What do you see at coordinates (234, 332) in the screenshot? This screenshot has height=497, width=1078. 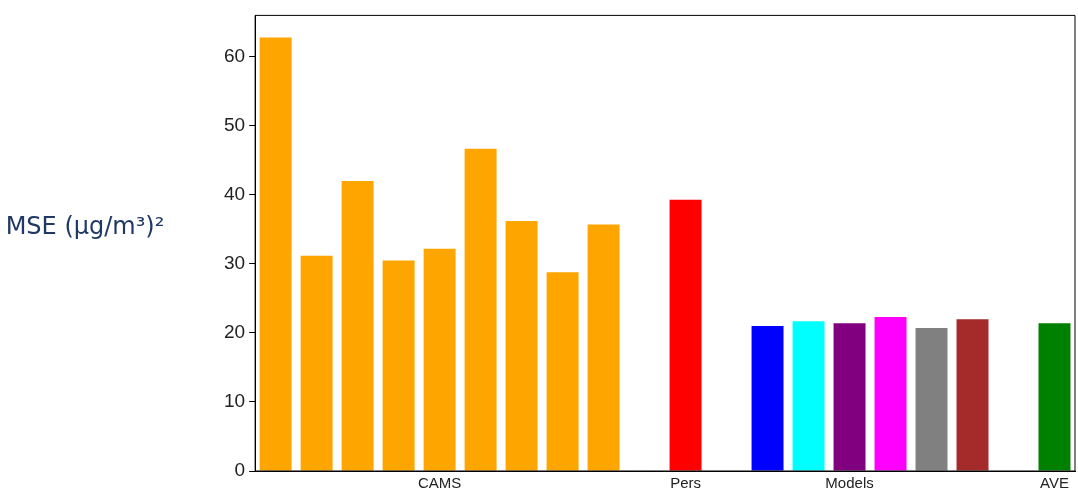 I see `y-tick-label: 20` at bounding box center [234, 332].